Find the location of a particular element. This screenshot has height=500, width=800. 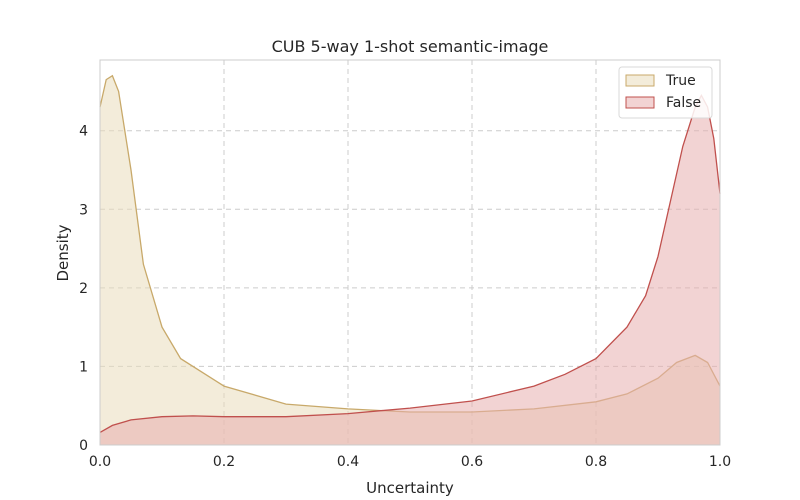

x-tick-label: 0.6 is located at coordinates (472, 462).